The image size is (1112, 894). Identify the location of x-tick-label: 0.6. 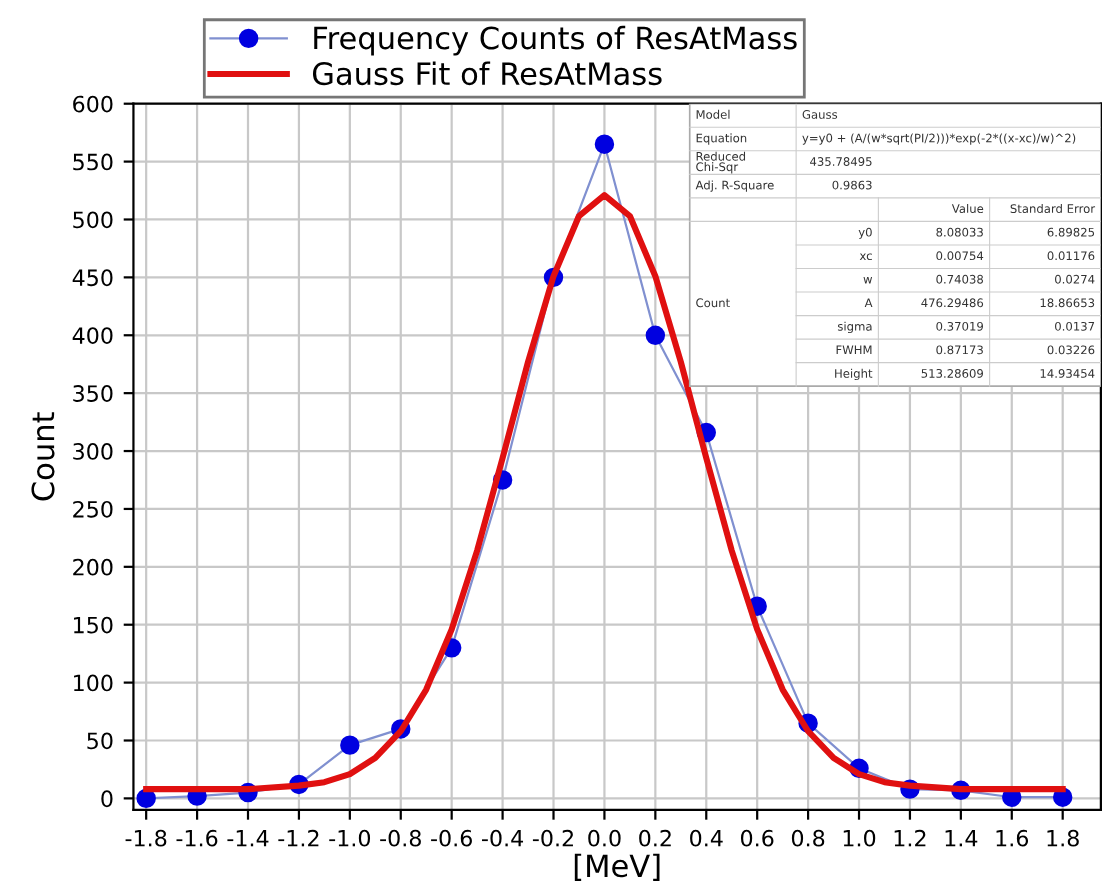
(757, 838).